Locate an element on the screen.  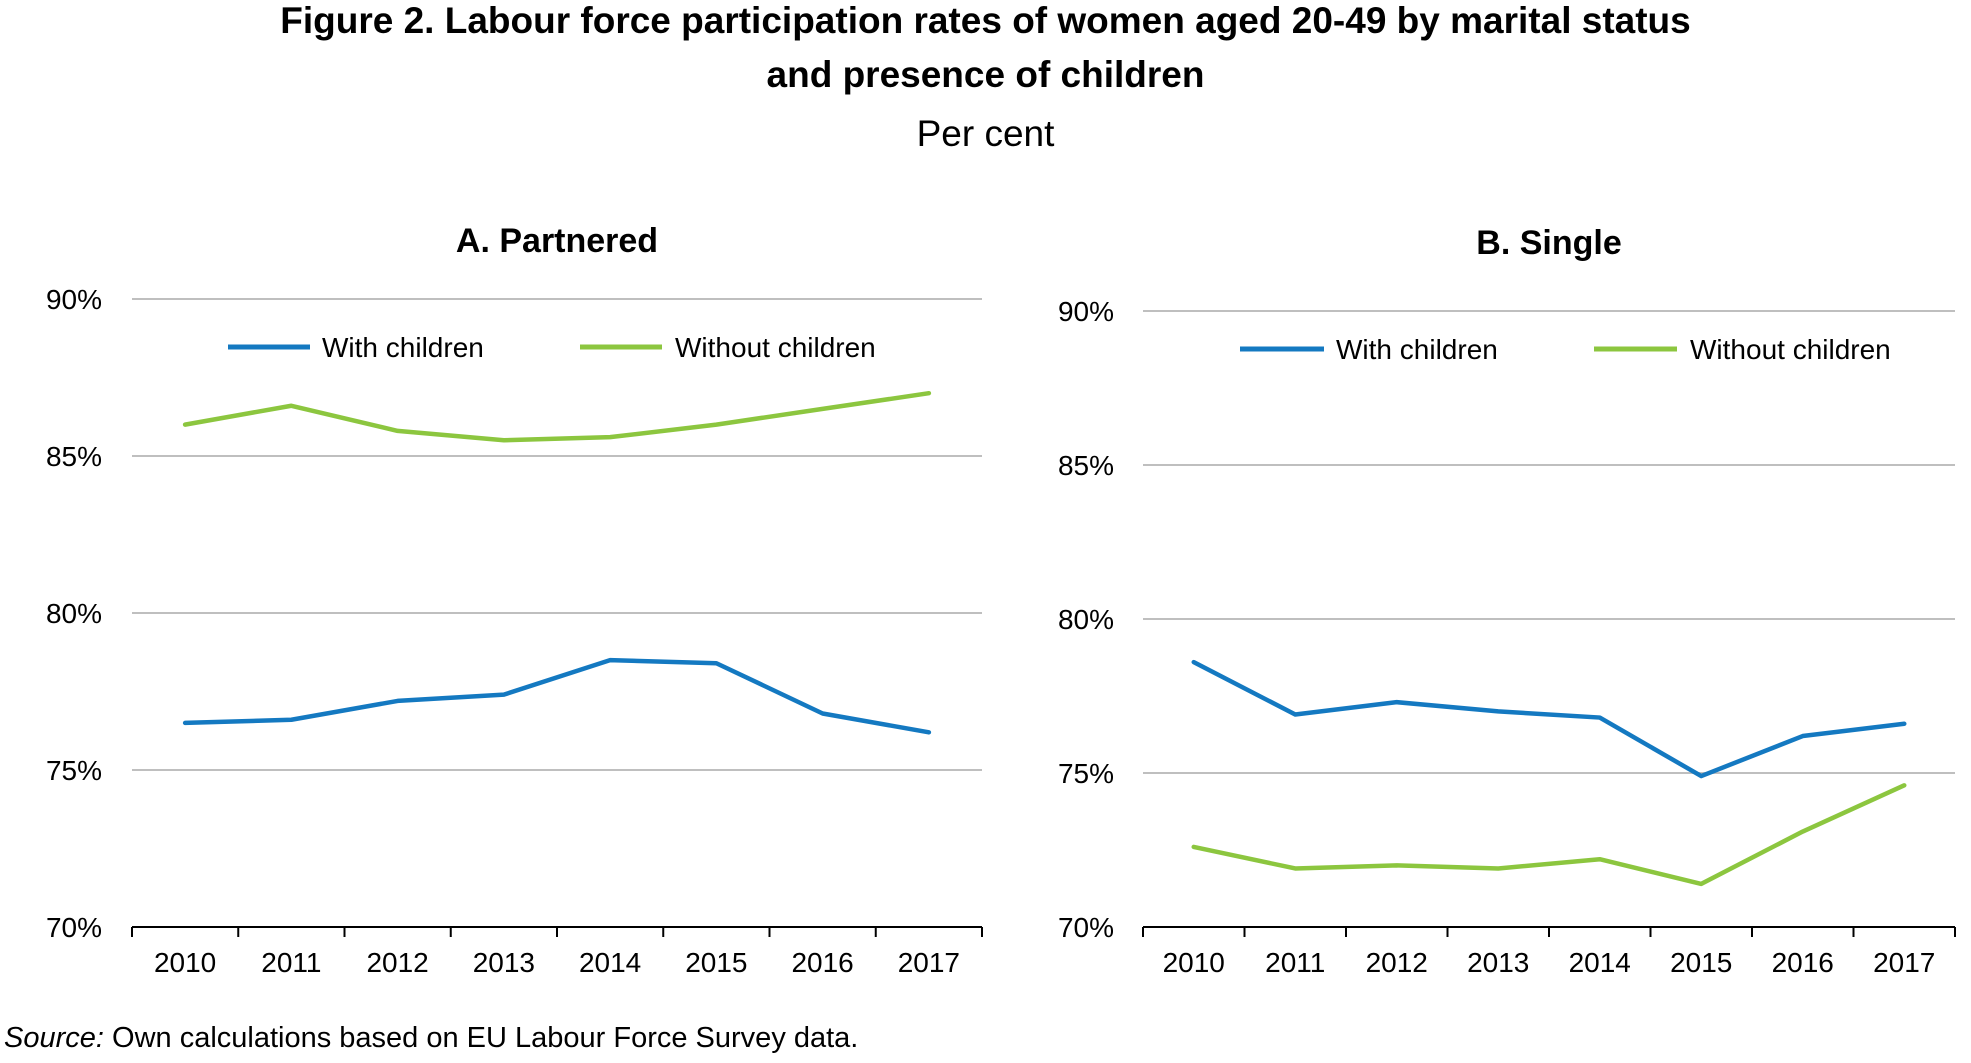
panel-b-y-tick-label: 85% is located at coordinates (1086, 465).